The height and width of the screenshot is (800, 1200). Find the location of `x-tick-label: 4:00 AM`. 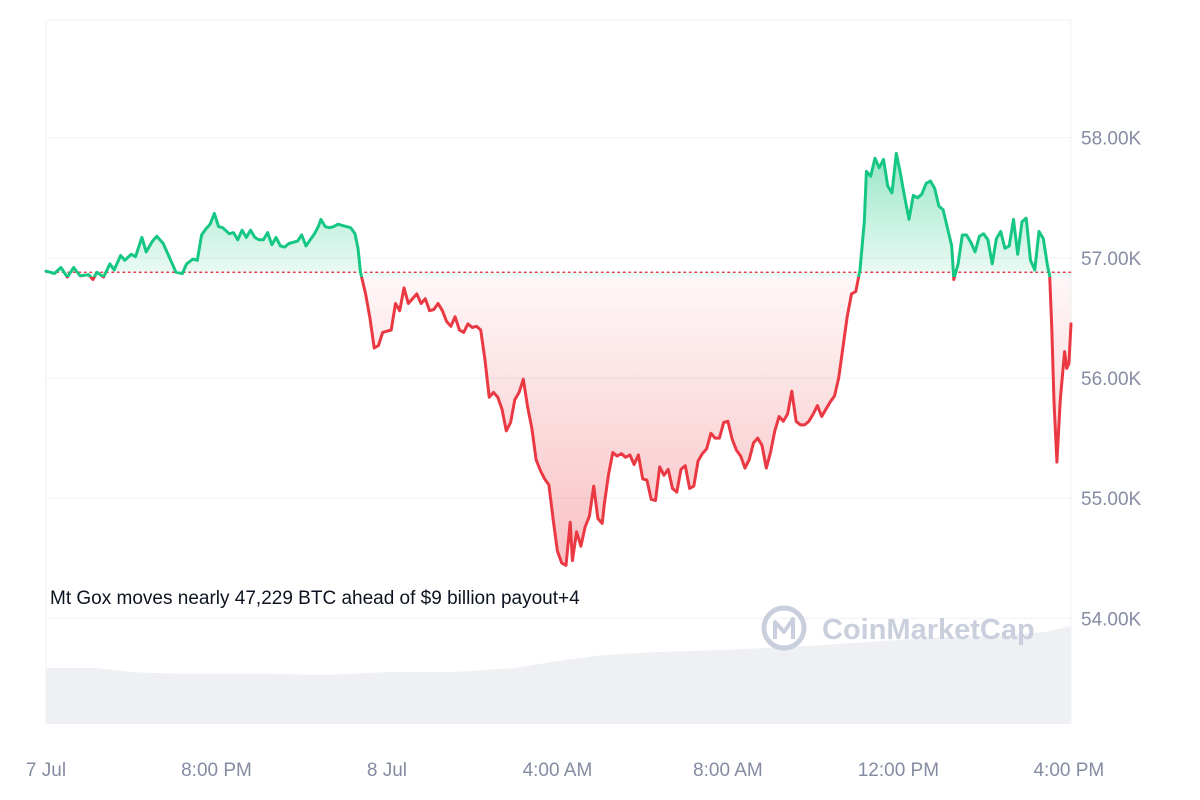

x-tick-label: 4:00 AM is located at coordinates (558, 770).